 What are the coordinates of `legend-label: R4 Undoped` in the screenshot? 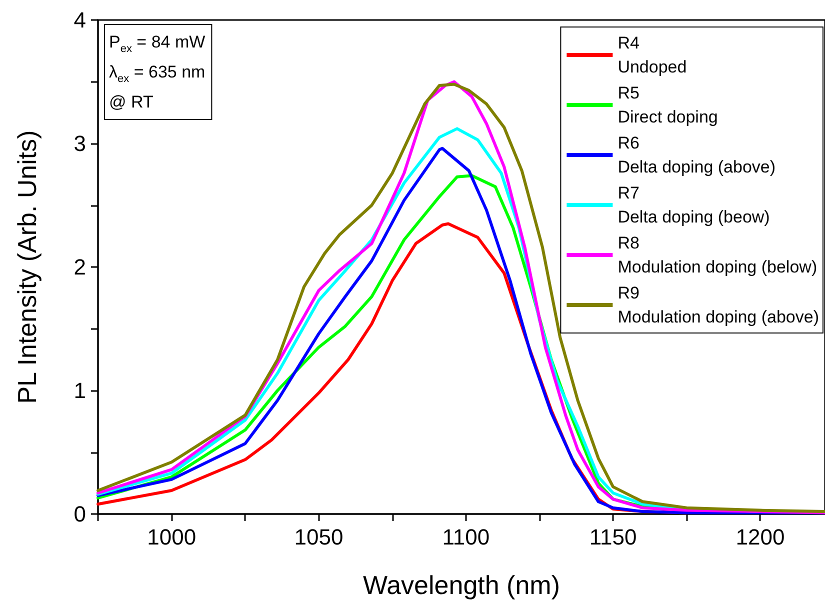 It's located at (652, 55).